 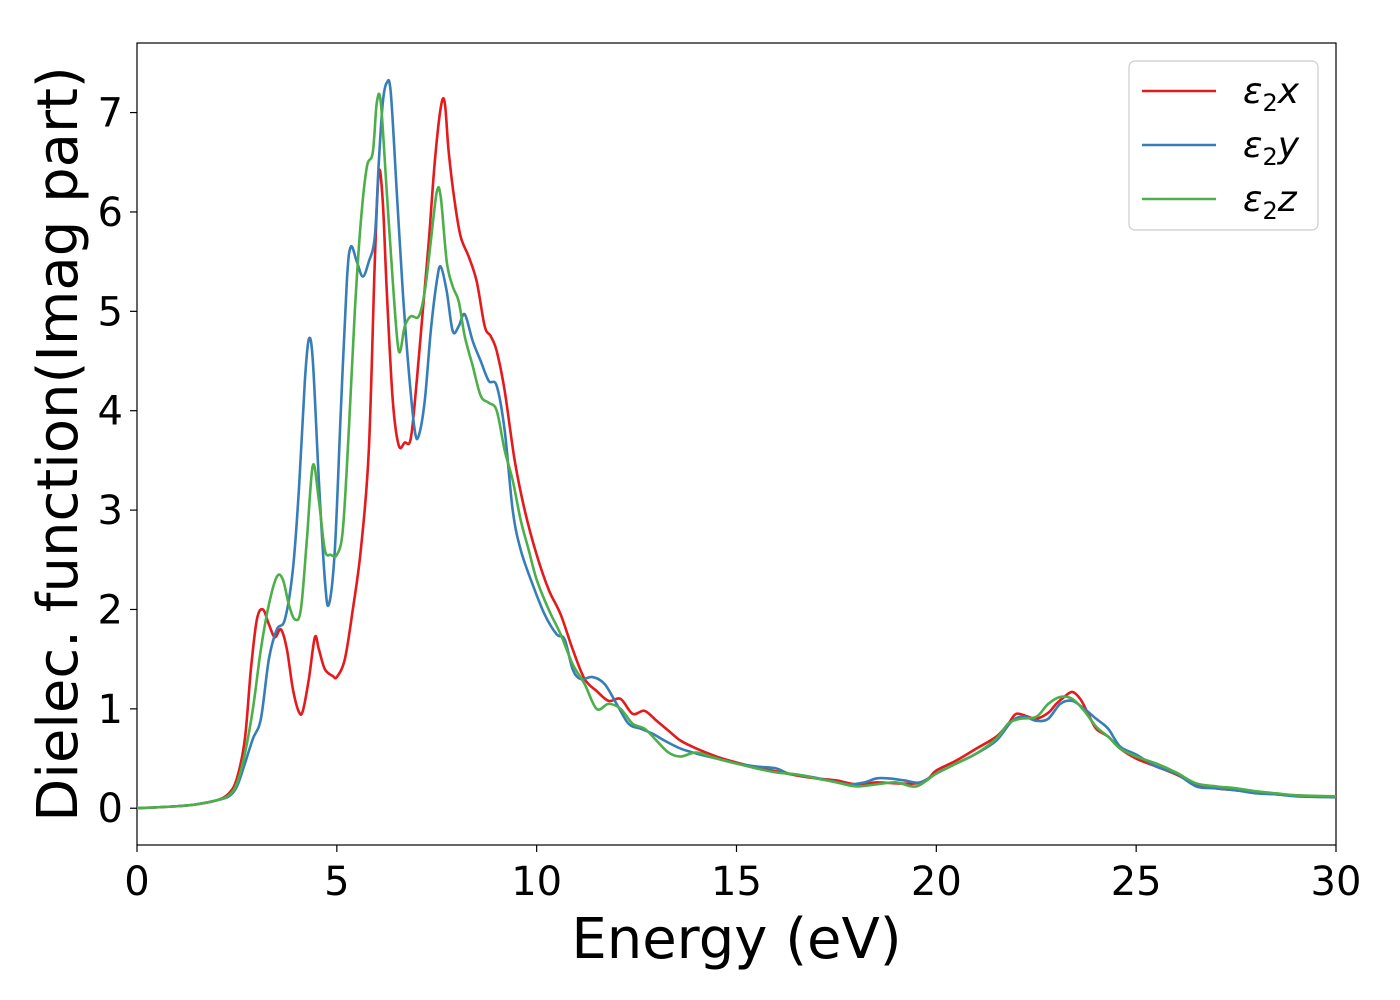 I want to click on y-tick-label: 7, so click(x=110, y=114).